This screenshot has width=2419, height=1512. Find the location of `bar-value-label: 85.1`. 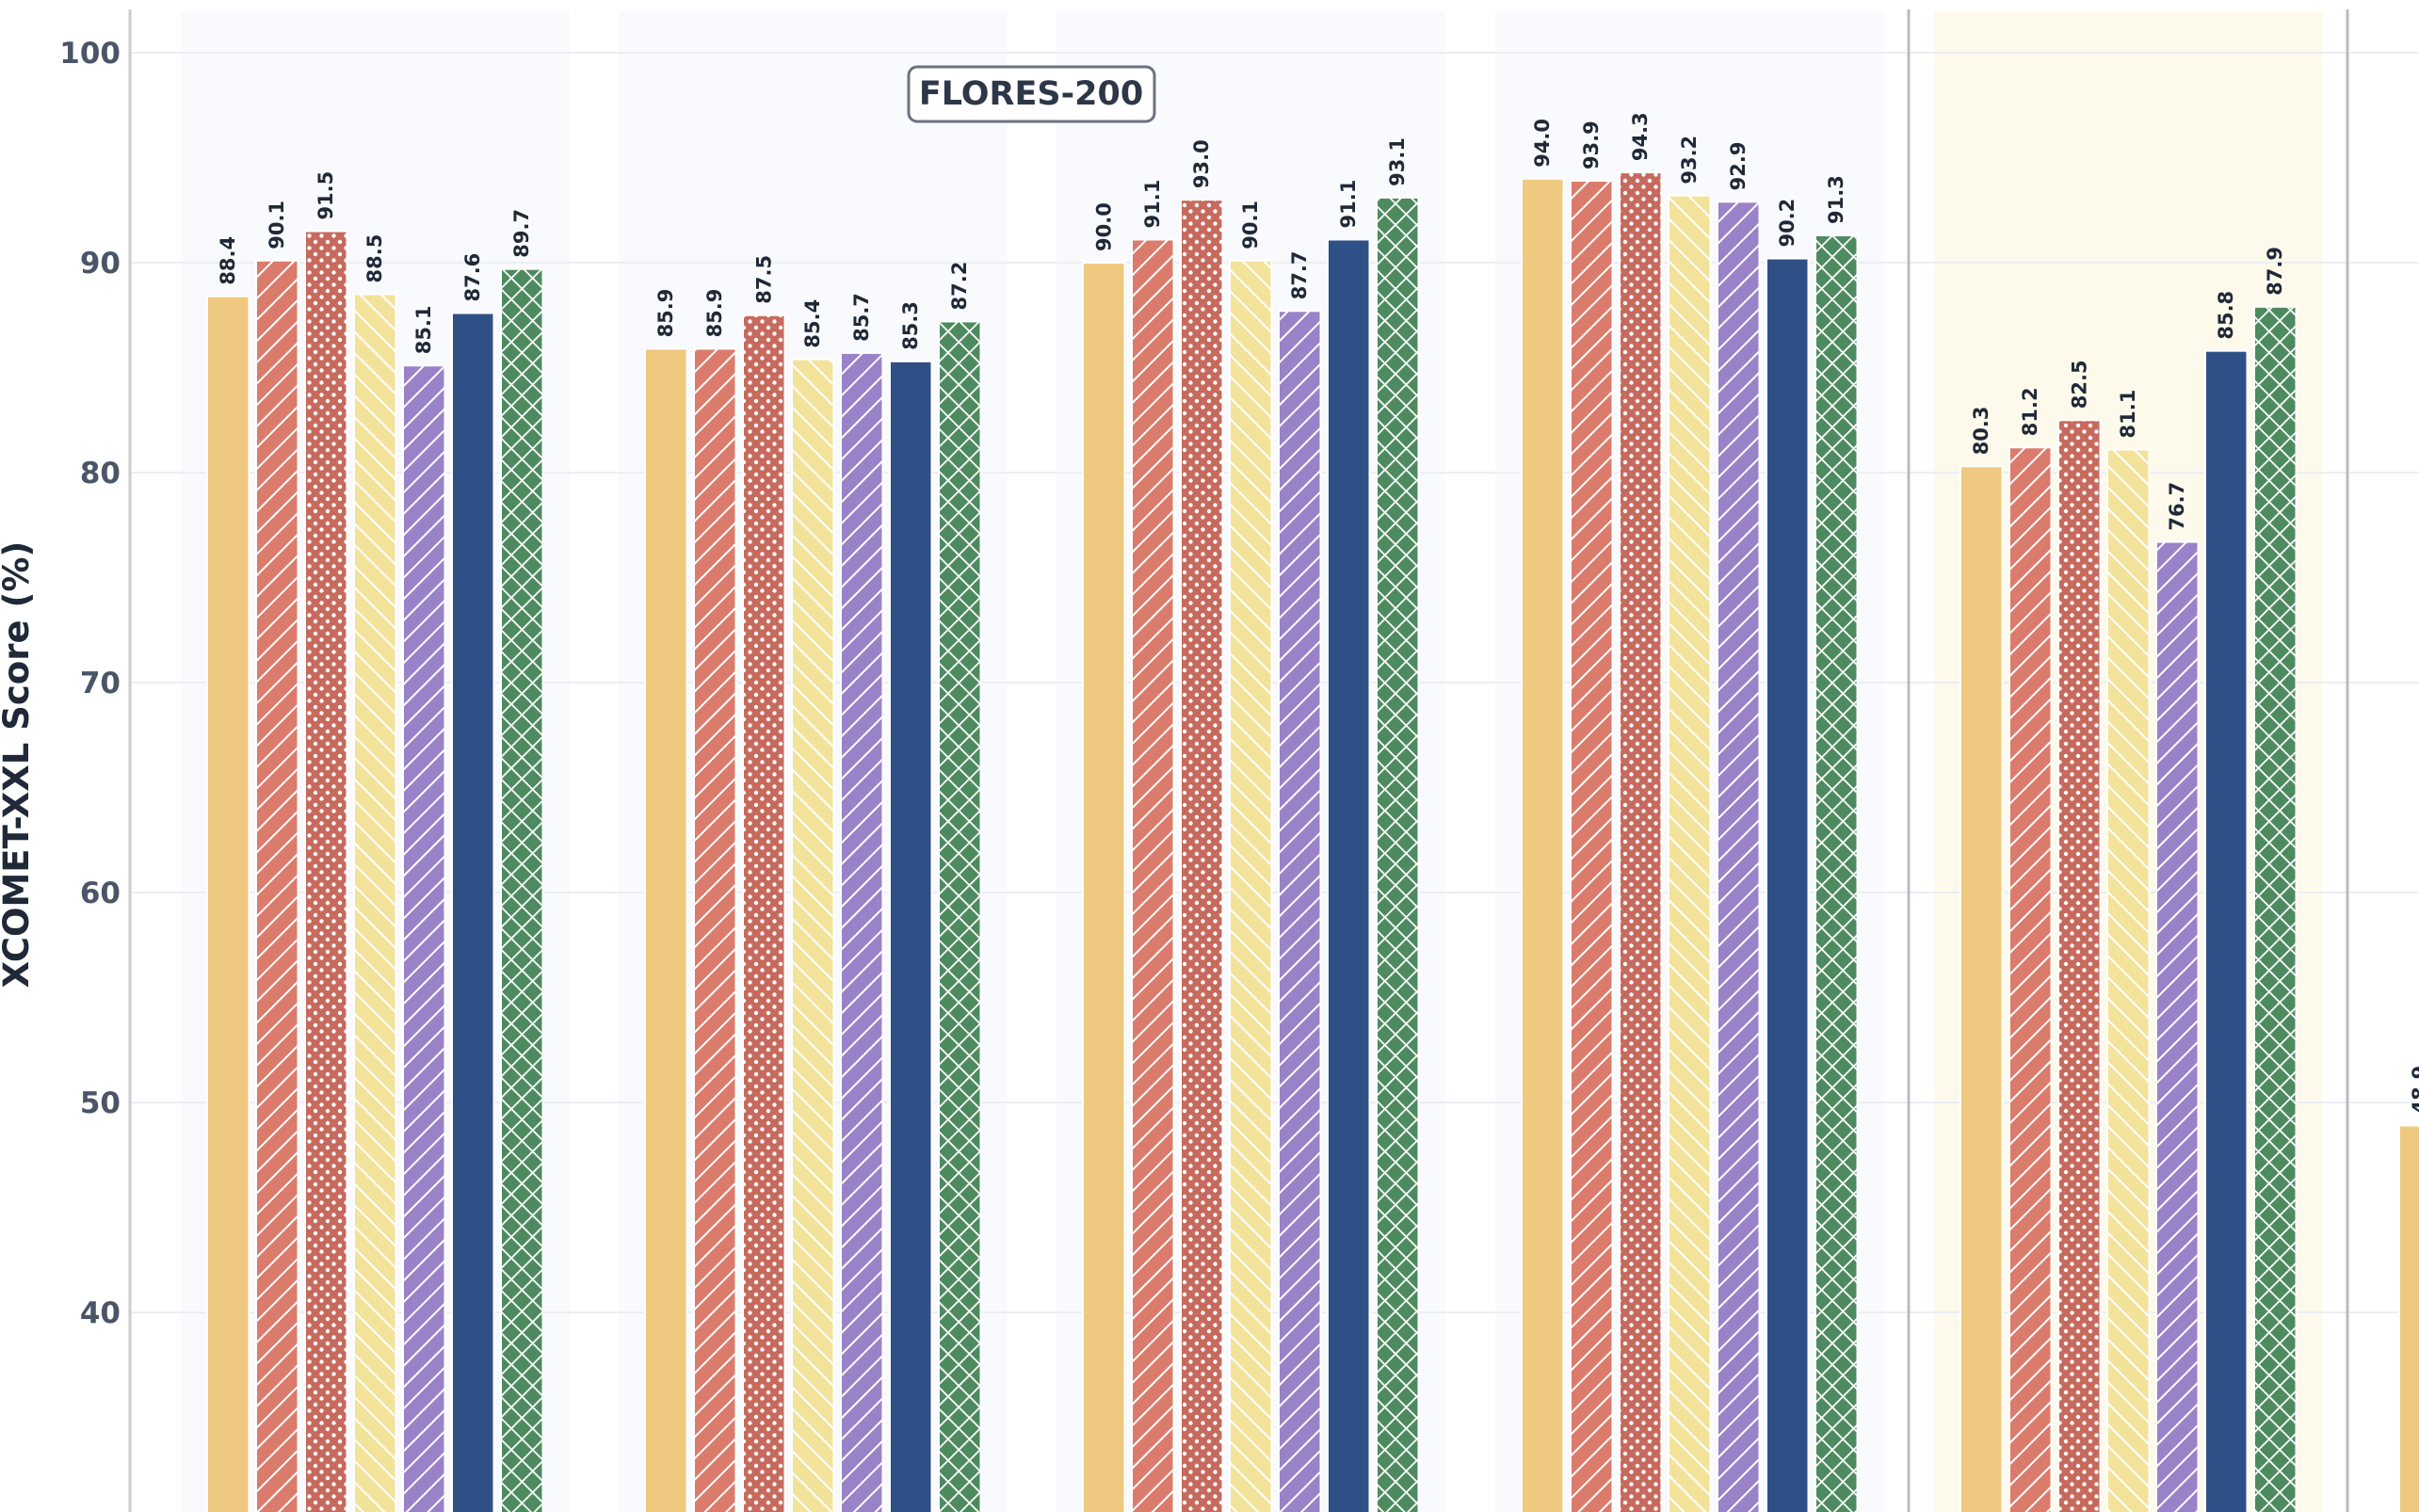

bar-value-label: 85.1 is located at coordinates (423, 329).